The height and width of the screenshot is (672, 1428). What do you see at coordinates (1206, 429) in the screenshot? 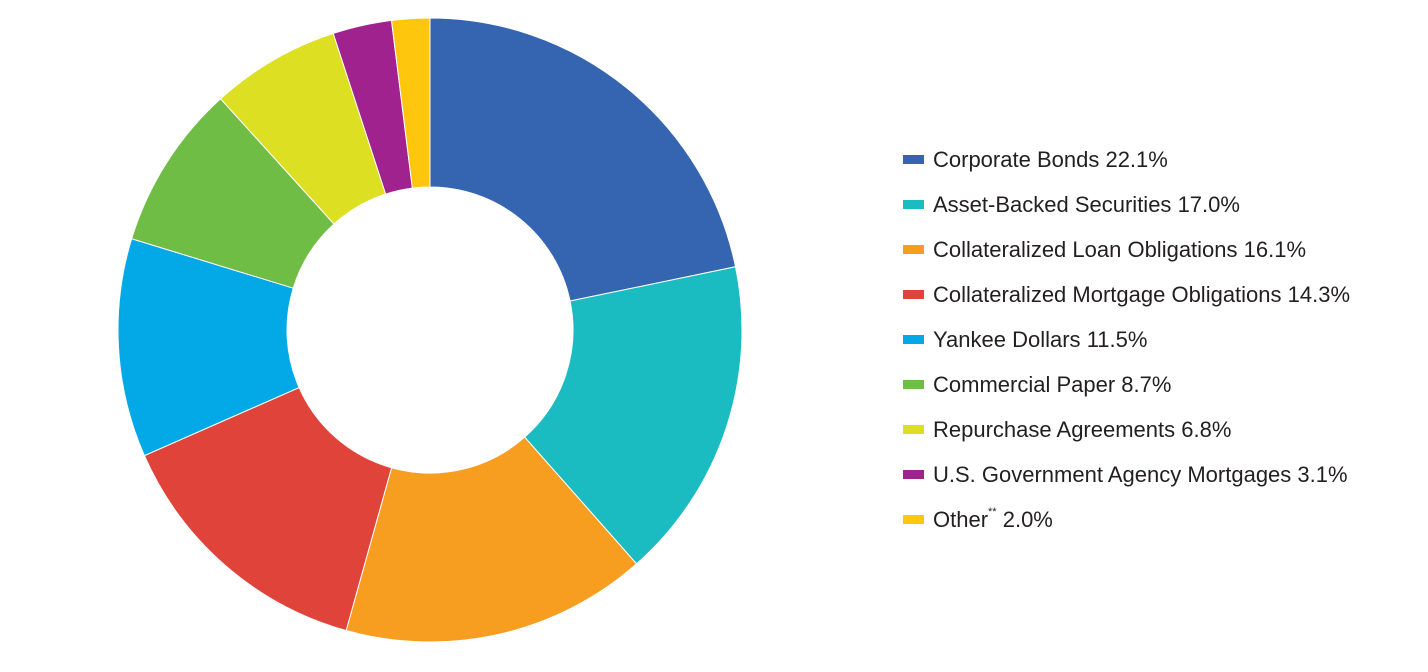
I see `legend-value: 6.8%` at bounding box center [1206, 429].